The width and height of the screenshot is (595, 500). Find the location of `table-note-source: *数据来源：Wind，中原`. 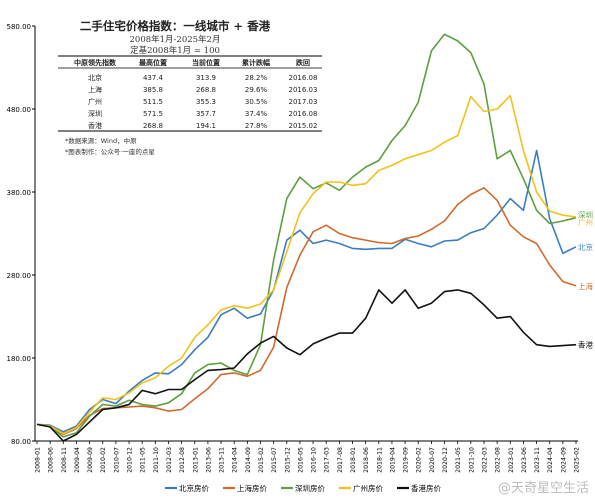

table-note-source: *数据来源：Wind，中原 is located at coordinates (101, 140).